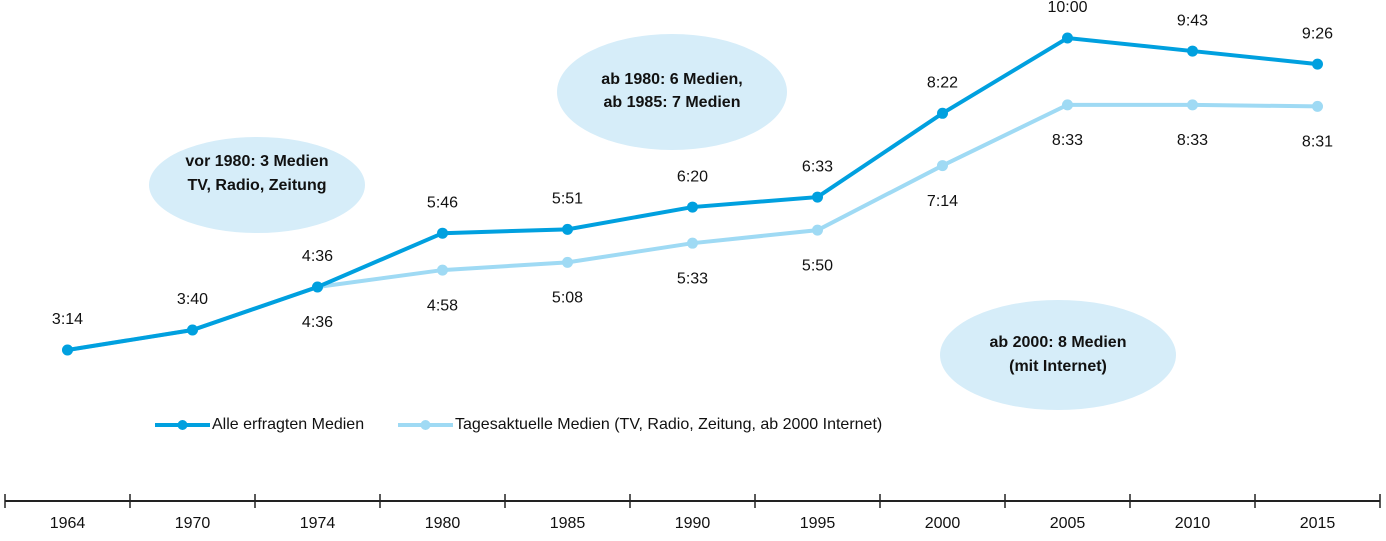  What do you see at coordinates (692, 176) in the screenshot?
I see `data-label: 6:20` at bounding box center [692, 176].